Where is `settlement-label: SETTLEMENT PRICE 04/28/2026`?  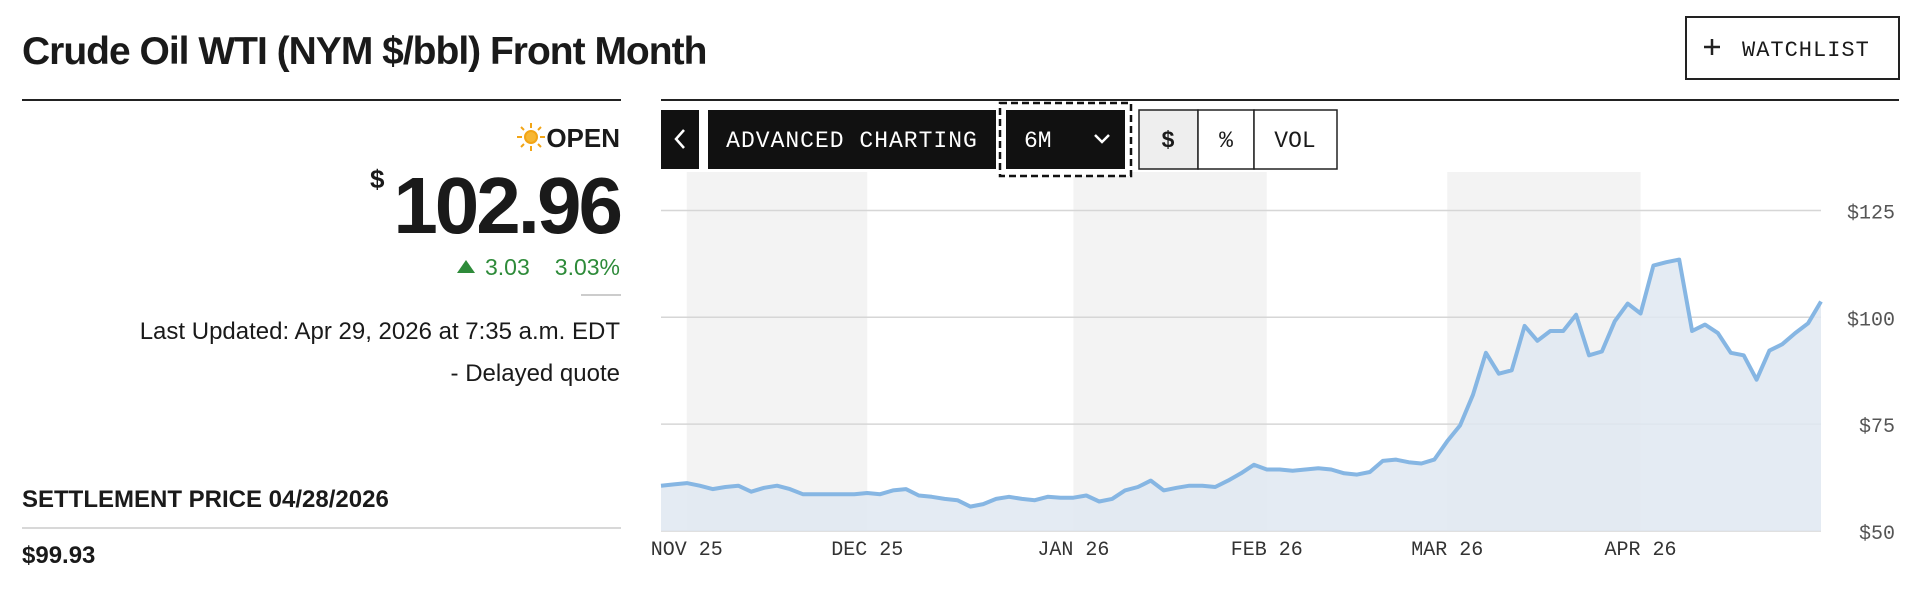 settlement-label: SETTLEMENT PRICE 04/28/2026 is located at coordinates (205, 499).